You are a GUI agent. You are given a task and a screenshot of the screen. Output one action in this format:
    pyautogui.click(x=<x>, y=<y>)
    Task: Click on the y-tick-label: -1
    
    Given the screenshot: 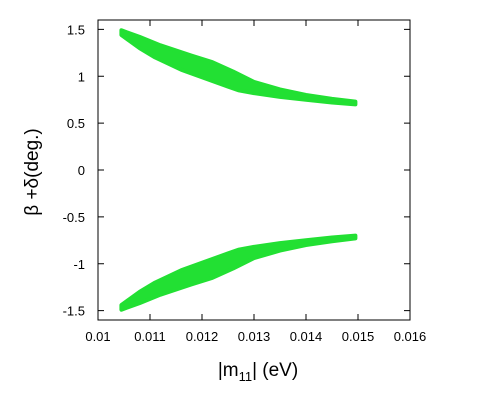 What is the action you would take?
    pyautogui.click(x=79, y=264)
    